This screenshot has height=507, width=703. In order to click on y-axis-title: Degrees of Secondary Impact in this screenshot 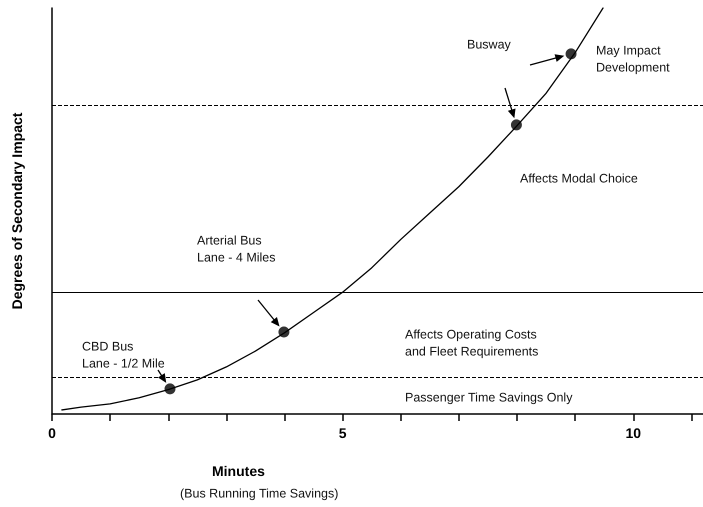, I will do `click(17, 211)`.